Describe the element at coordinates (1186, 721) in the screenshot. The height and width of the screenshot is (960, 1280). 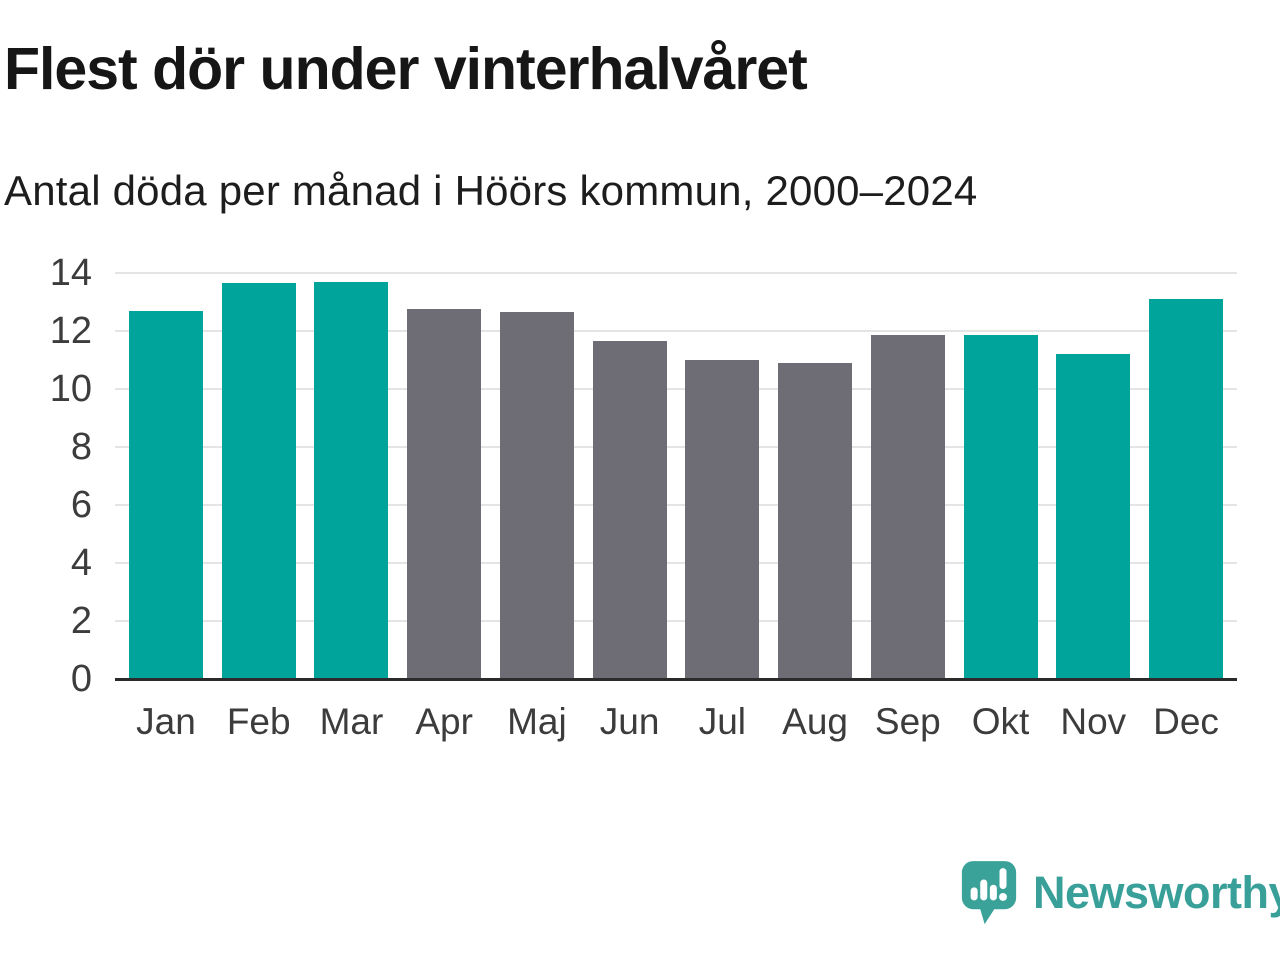
I see `x-tick-dec: Dec` at that location.